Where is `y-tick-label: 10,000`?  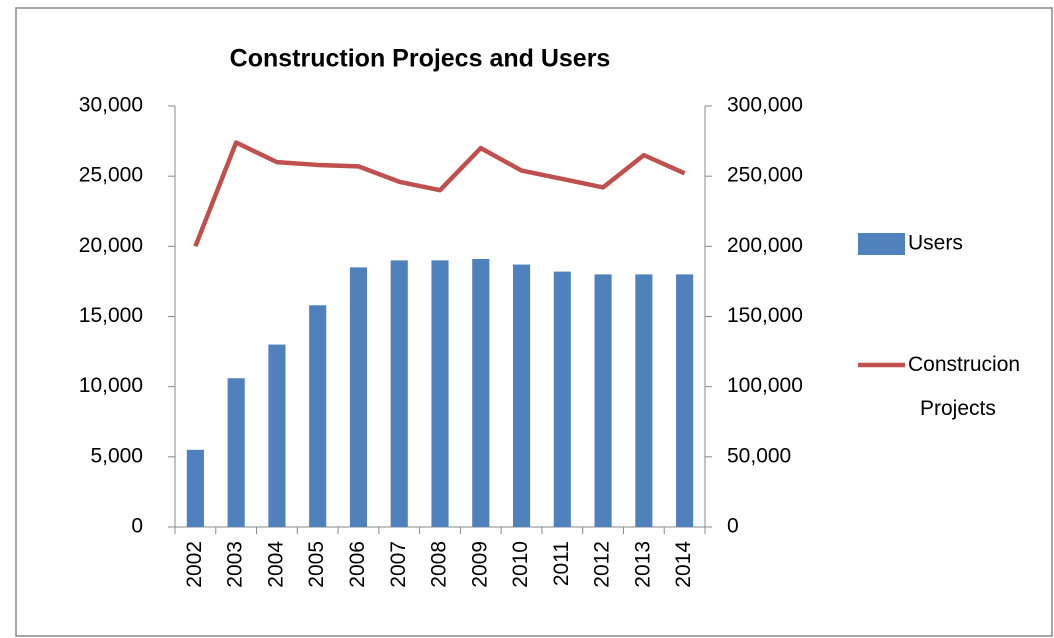 y-tick-label: 10,000 is located at coordinates (111, 385).